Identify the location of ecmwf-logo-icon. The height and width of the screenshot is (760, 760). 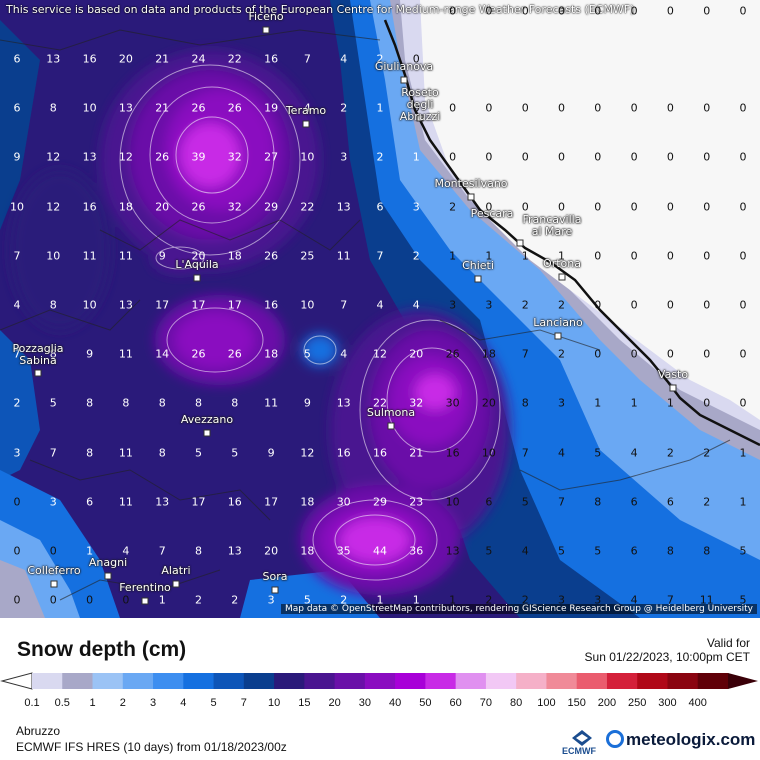
(582, 738).